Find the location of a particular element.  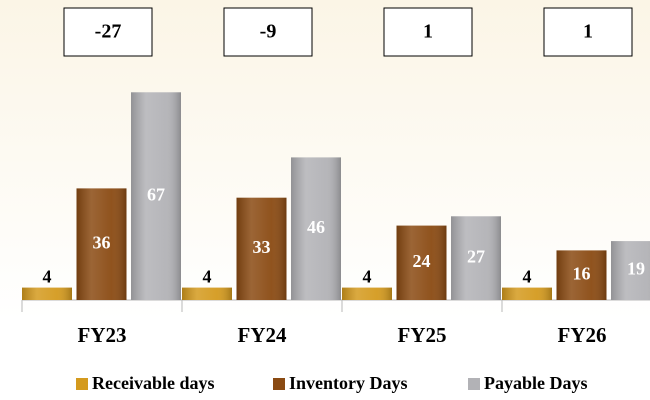

x-tick-label: FY25 is located at coordinates (422, 335).